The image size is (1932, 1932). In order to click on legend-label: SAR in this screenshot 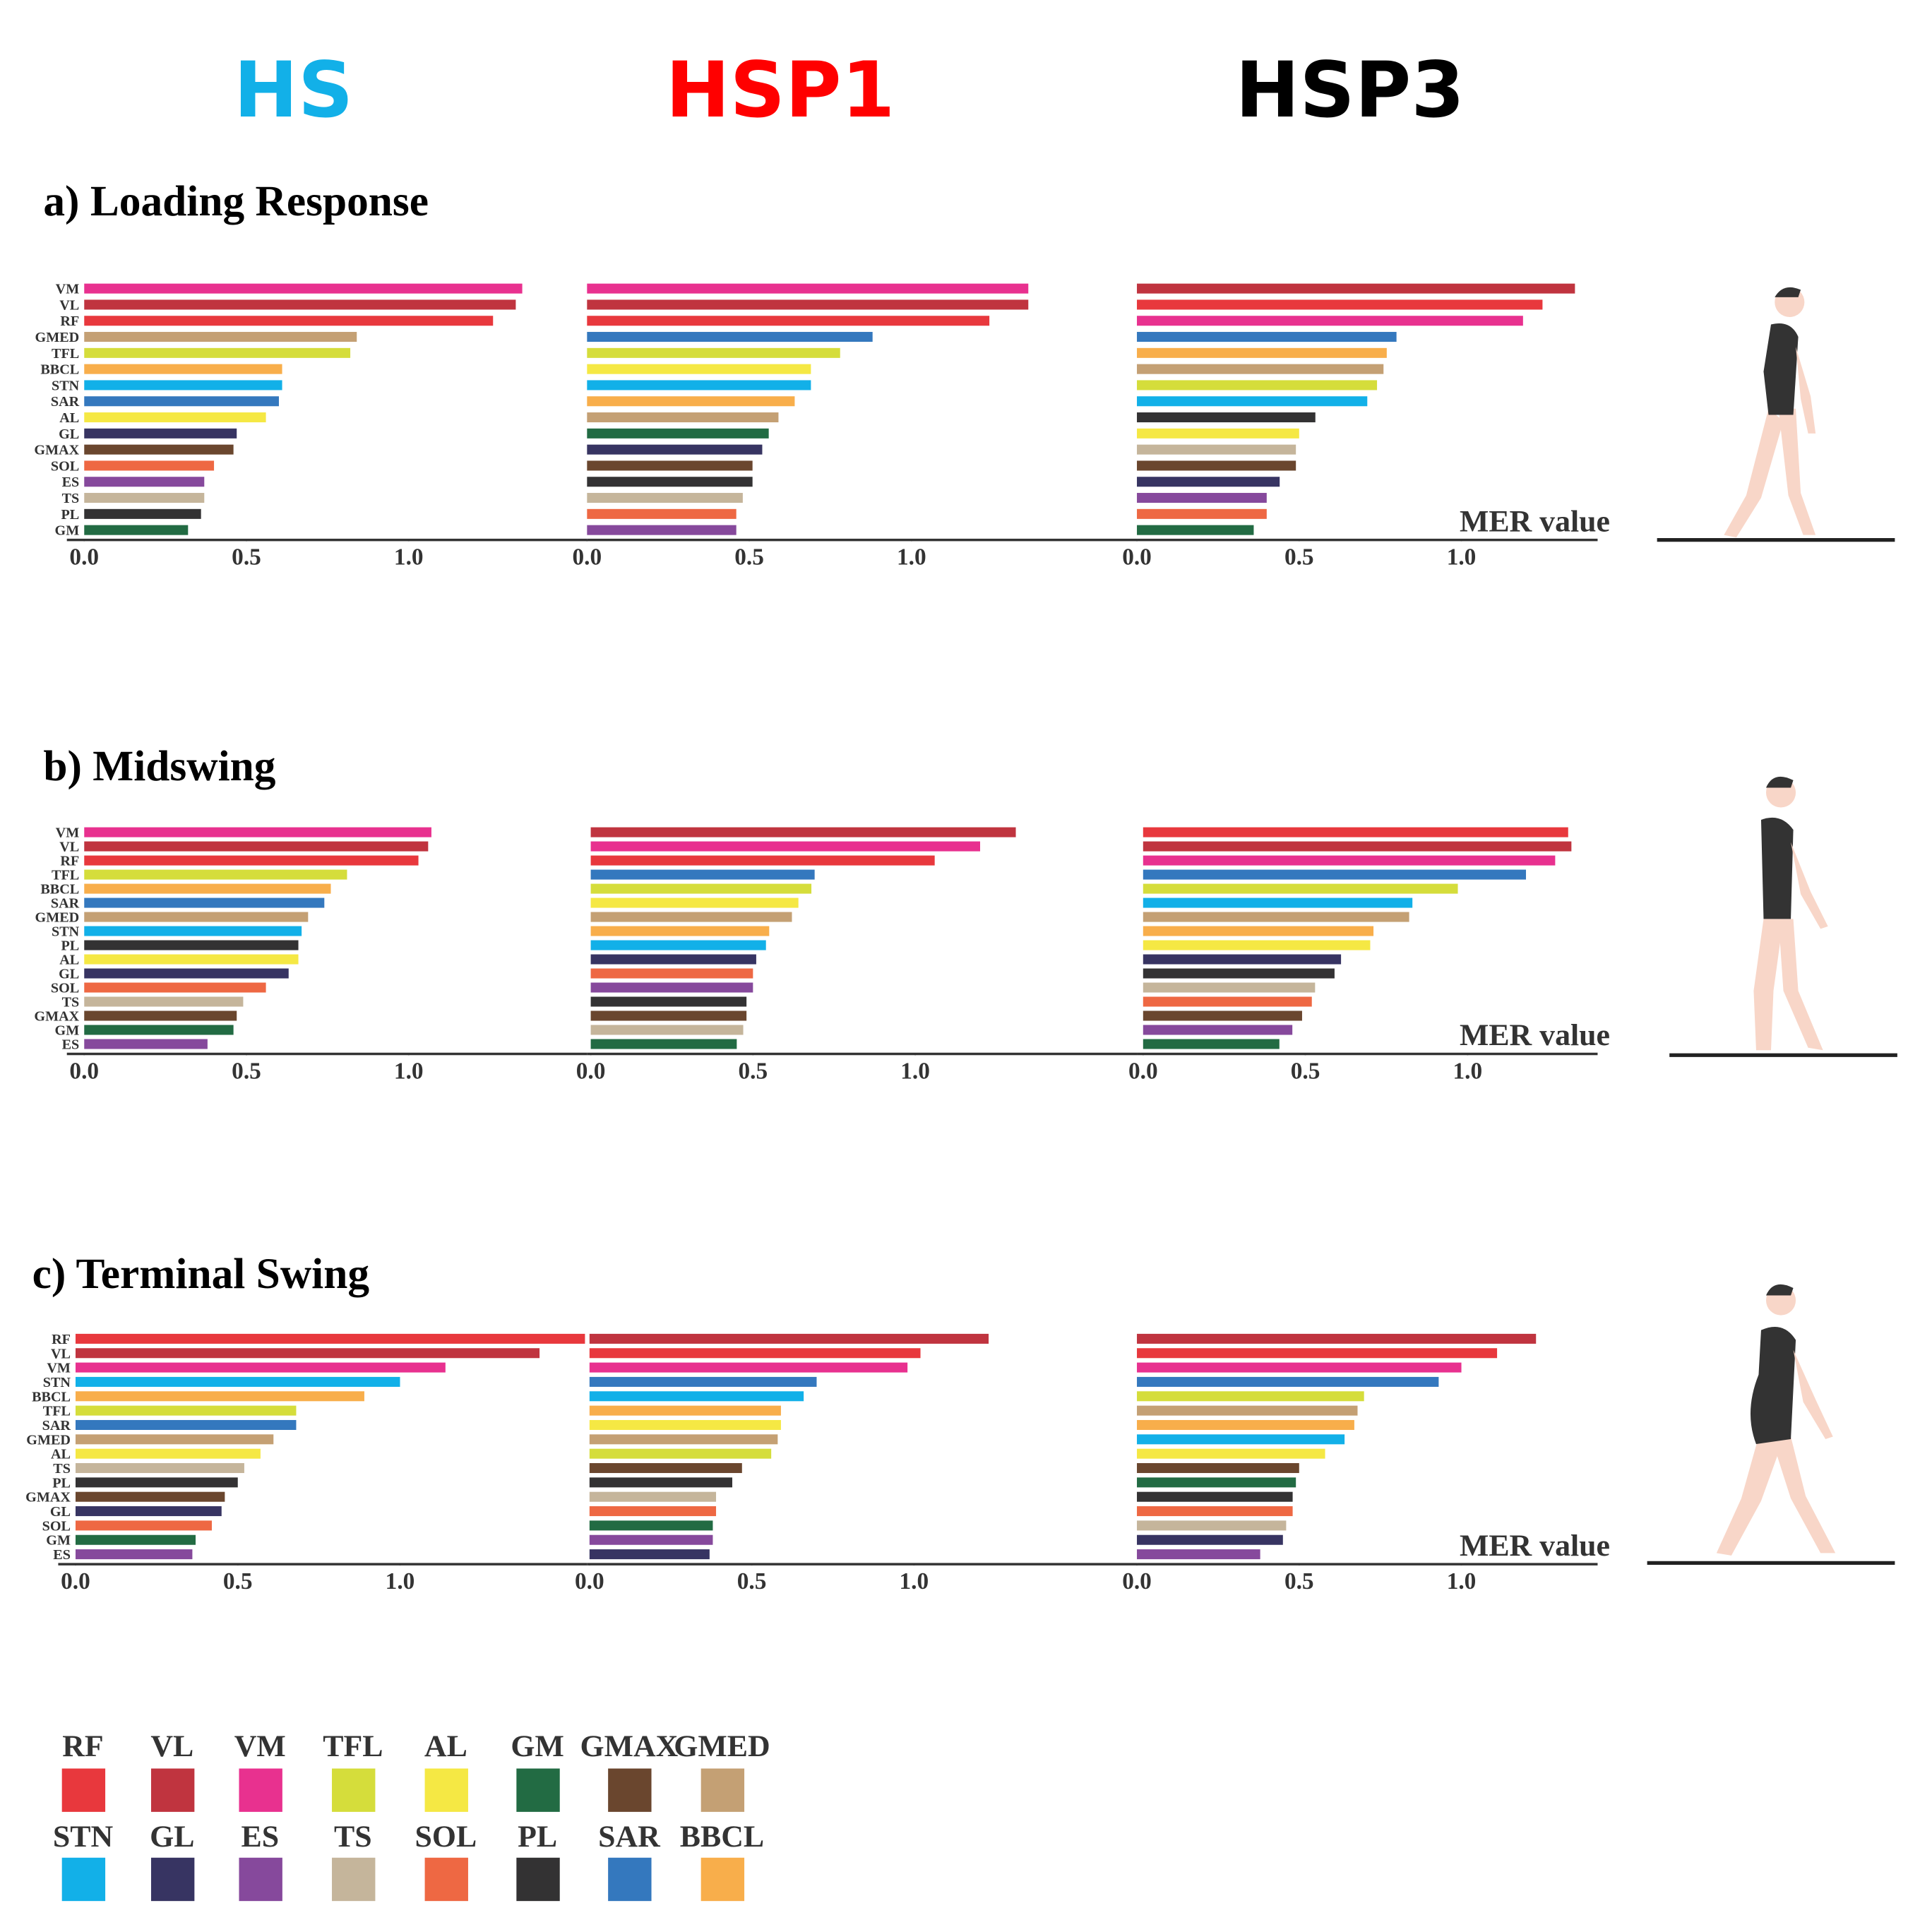, I will do `click(629, 1837)`.